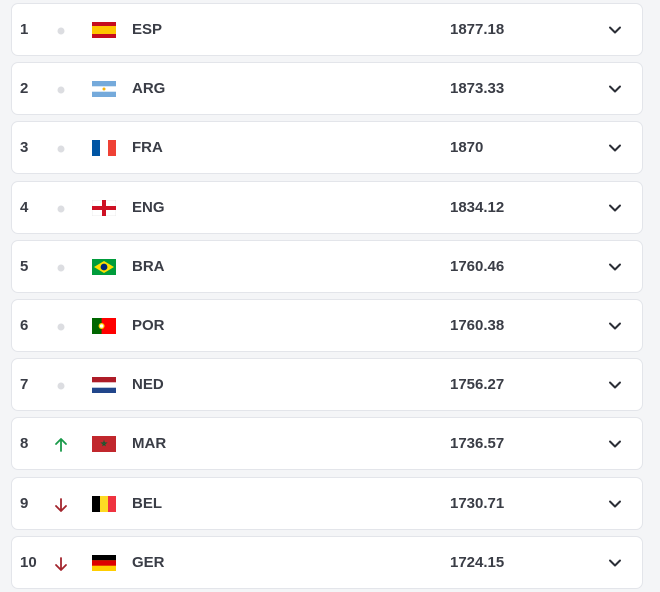  Describe the element at coordinates (327, 385) in the screenshot. I see `ranking-row: 7 NED 1756.27` at that location.